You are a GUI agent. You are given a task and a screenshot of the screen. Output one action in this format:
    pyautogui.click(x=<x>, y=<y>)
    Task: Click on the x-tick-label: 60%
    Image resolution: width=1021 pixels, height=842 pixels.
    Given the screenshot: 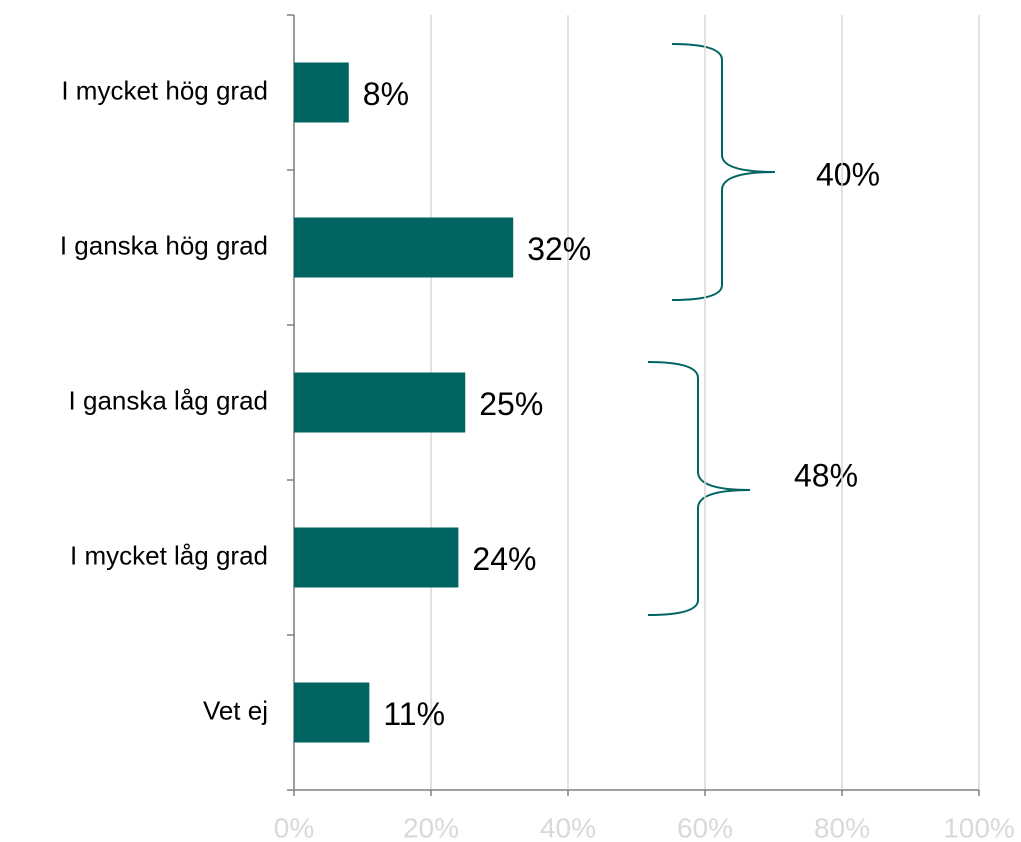 What is the action you would take?
    pyautogui.click(x=705, y=827)
    